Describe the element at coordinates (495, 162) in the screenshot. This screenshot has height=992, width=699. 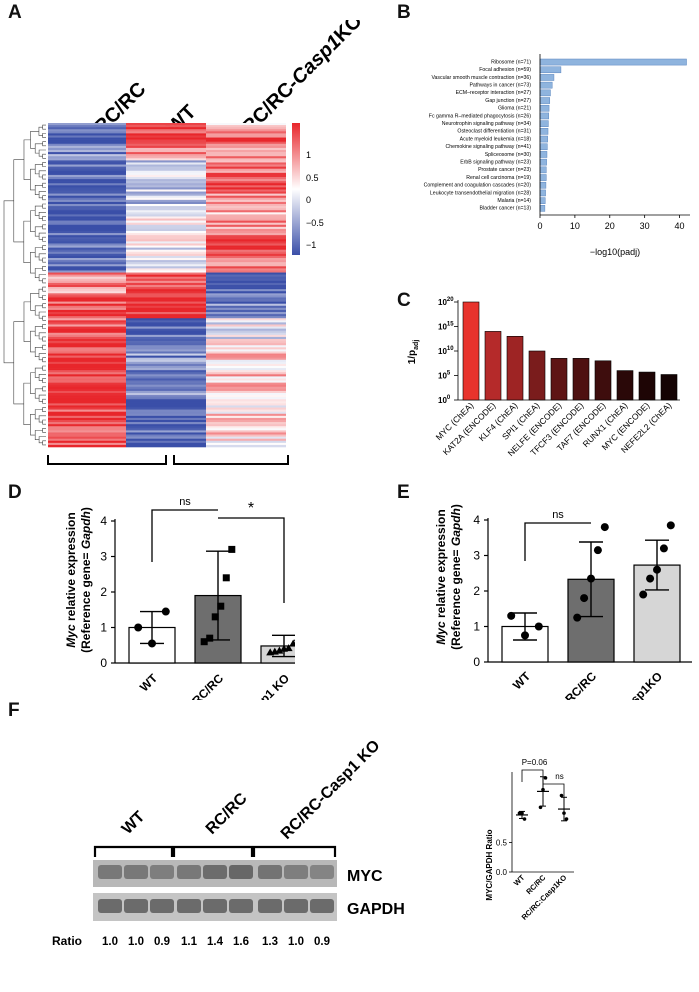
I see `b-category-label: ErbB signaling pathway (n=23)` at that location.